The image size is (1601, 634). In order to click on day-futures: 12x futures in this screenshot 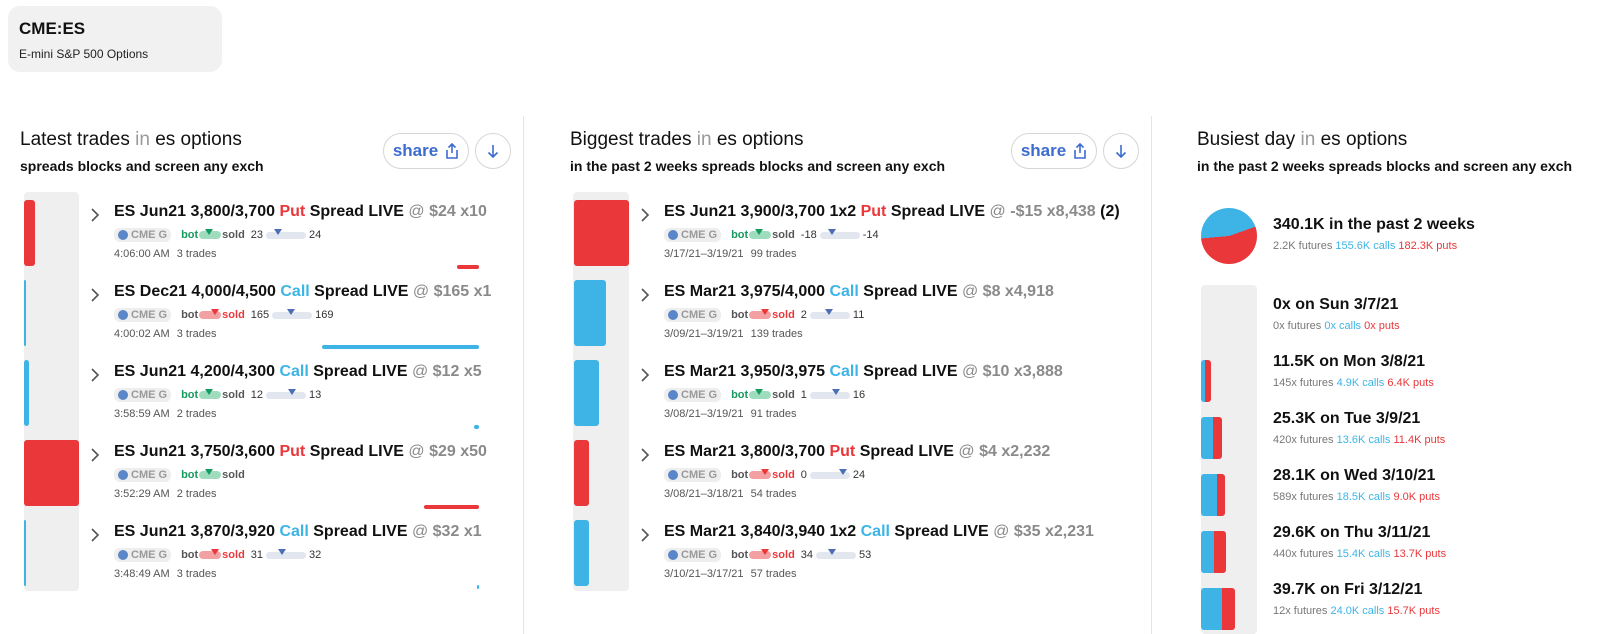, I will do `click(1300, 611)`.